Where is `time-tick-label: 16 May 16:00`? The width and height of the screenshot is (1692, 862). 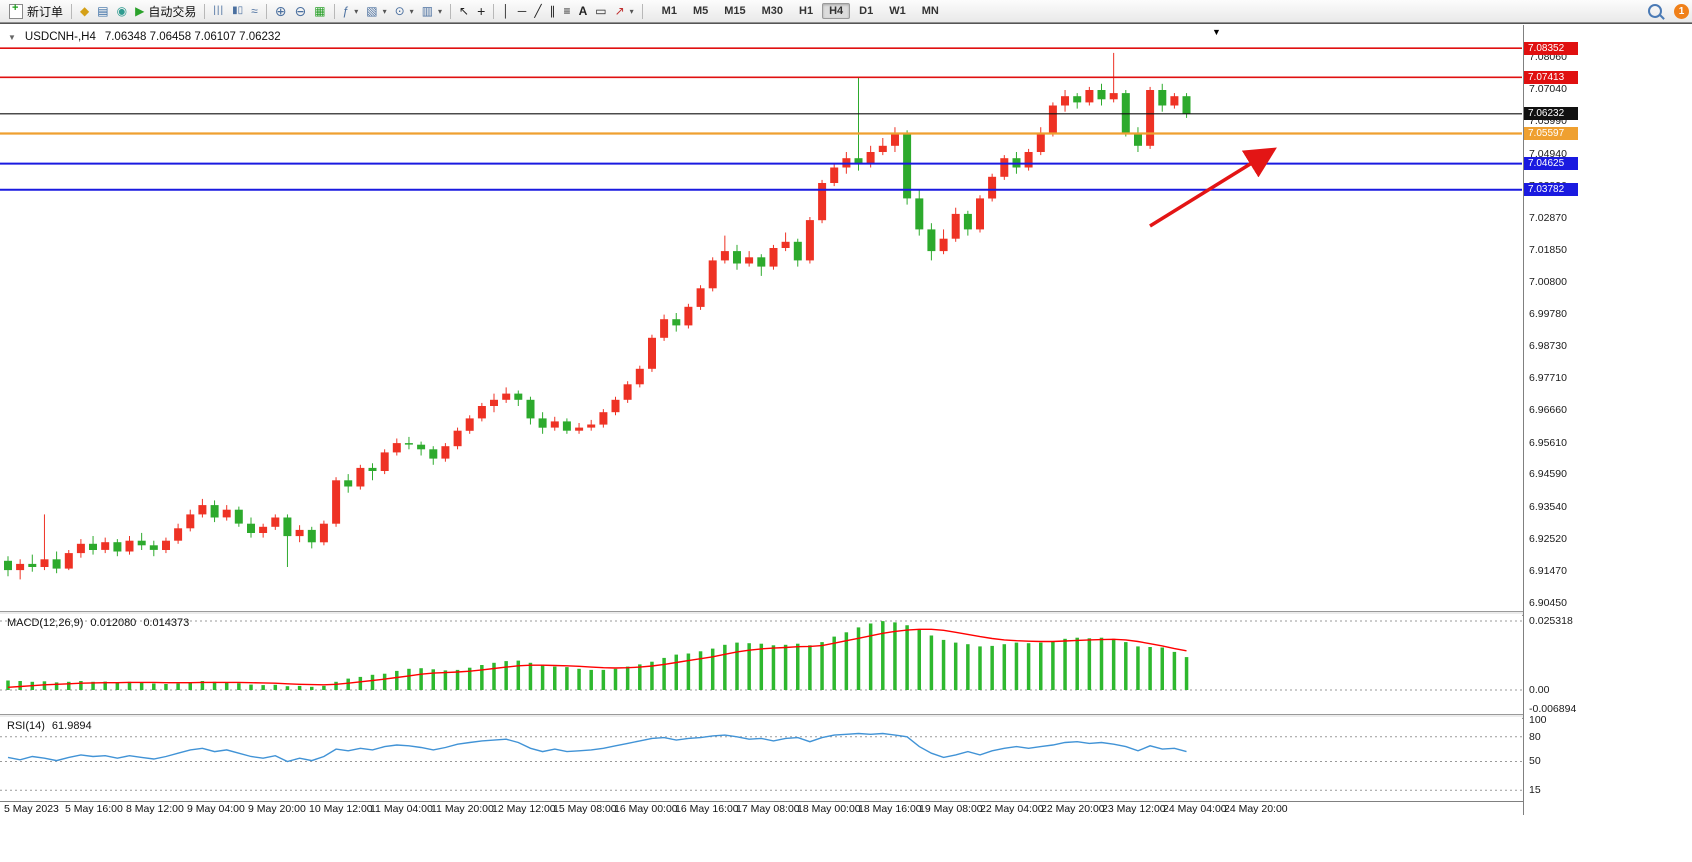
time-tick-label: 16 May 16:00 is located at coordinates (707, 809).